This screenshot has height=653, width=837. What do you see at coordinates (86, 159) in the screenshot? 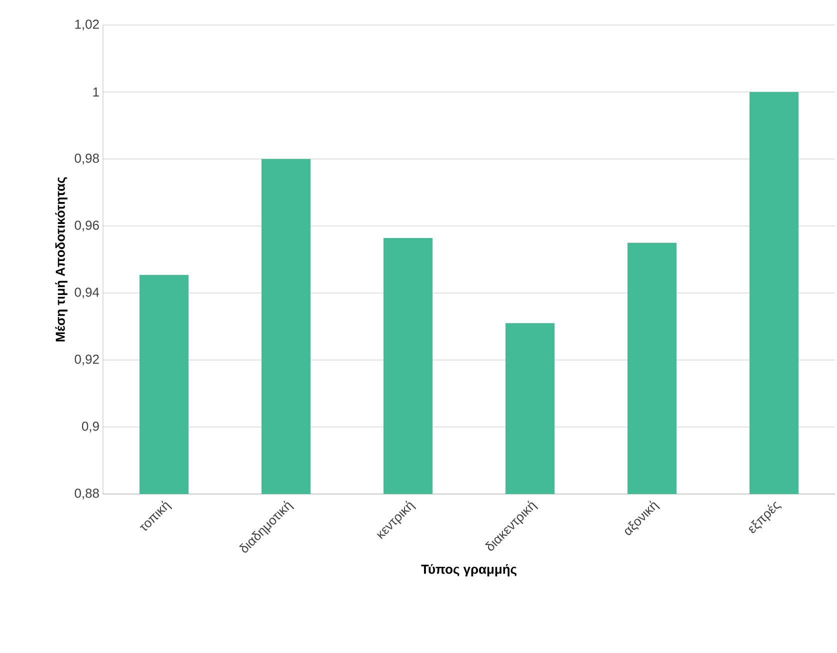
I see `y-tick-label: 0,98` at bounding box center [86, 159].